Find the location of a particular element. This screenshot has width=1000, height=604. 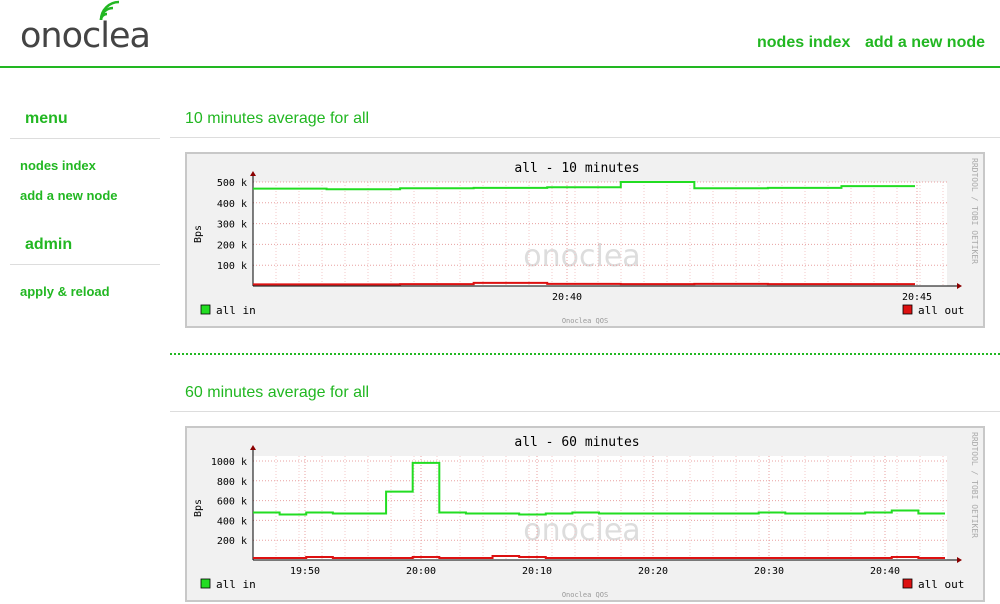

y-tick-label: 800 k is located at coordinates (232, 482).